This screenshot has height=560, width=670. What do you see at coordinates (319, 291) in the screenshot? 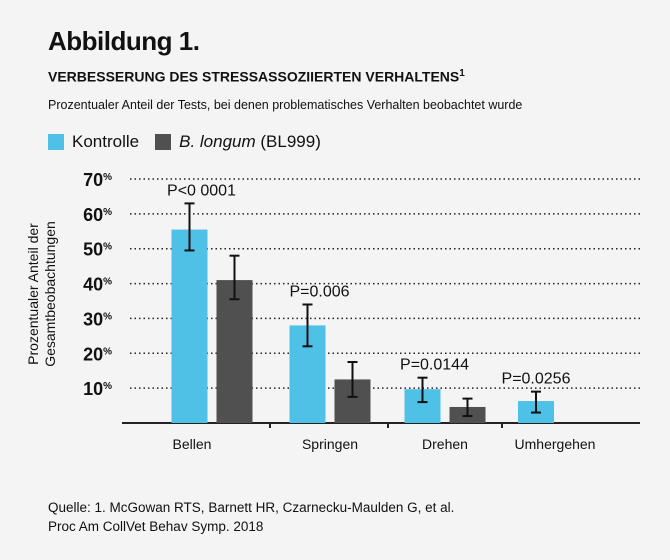
I see `p-value-annotation: P=0.006` at bounding box center [319, 291].